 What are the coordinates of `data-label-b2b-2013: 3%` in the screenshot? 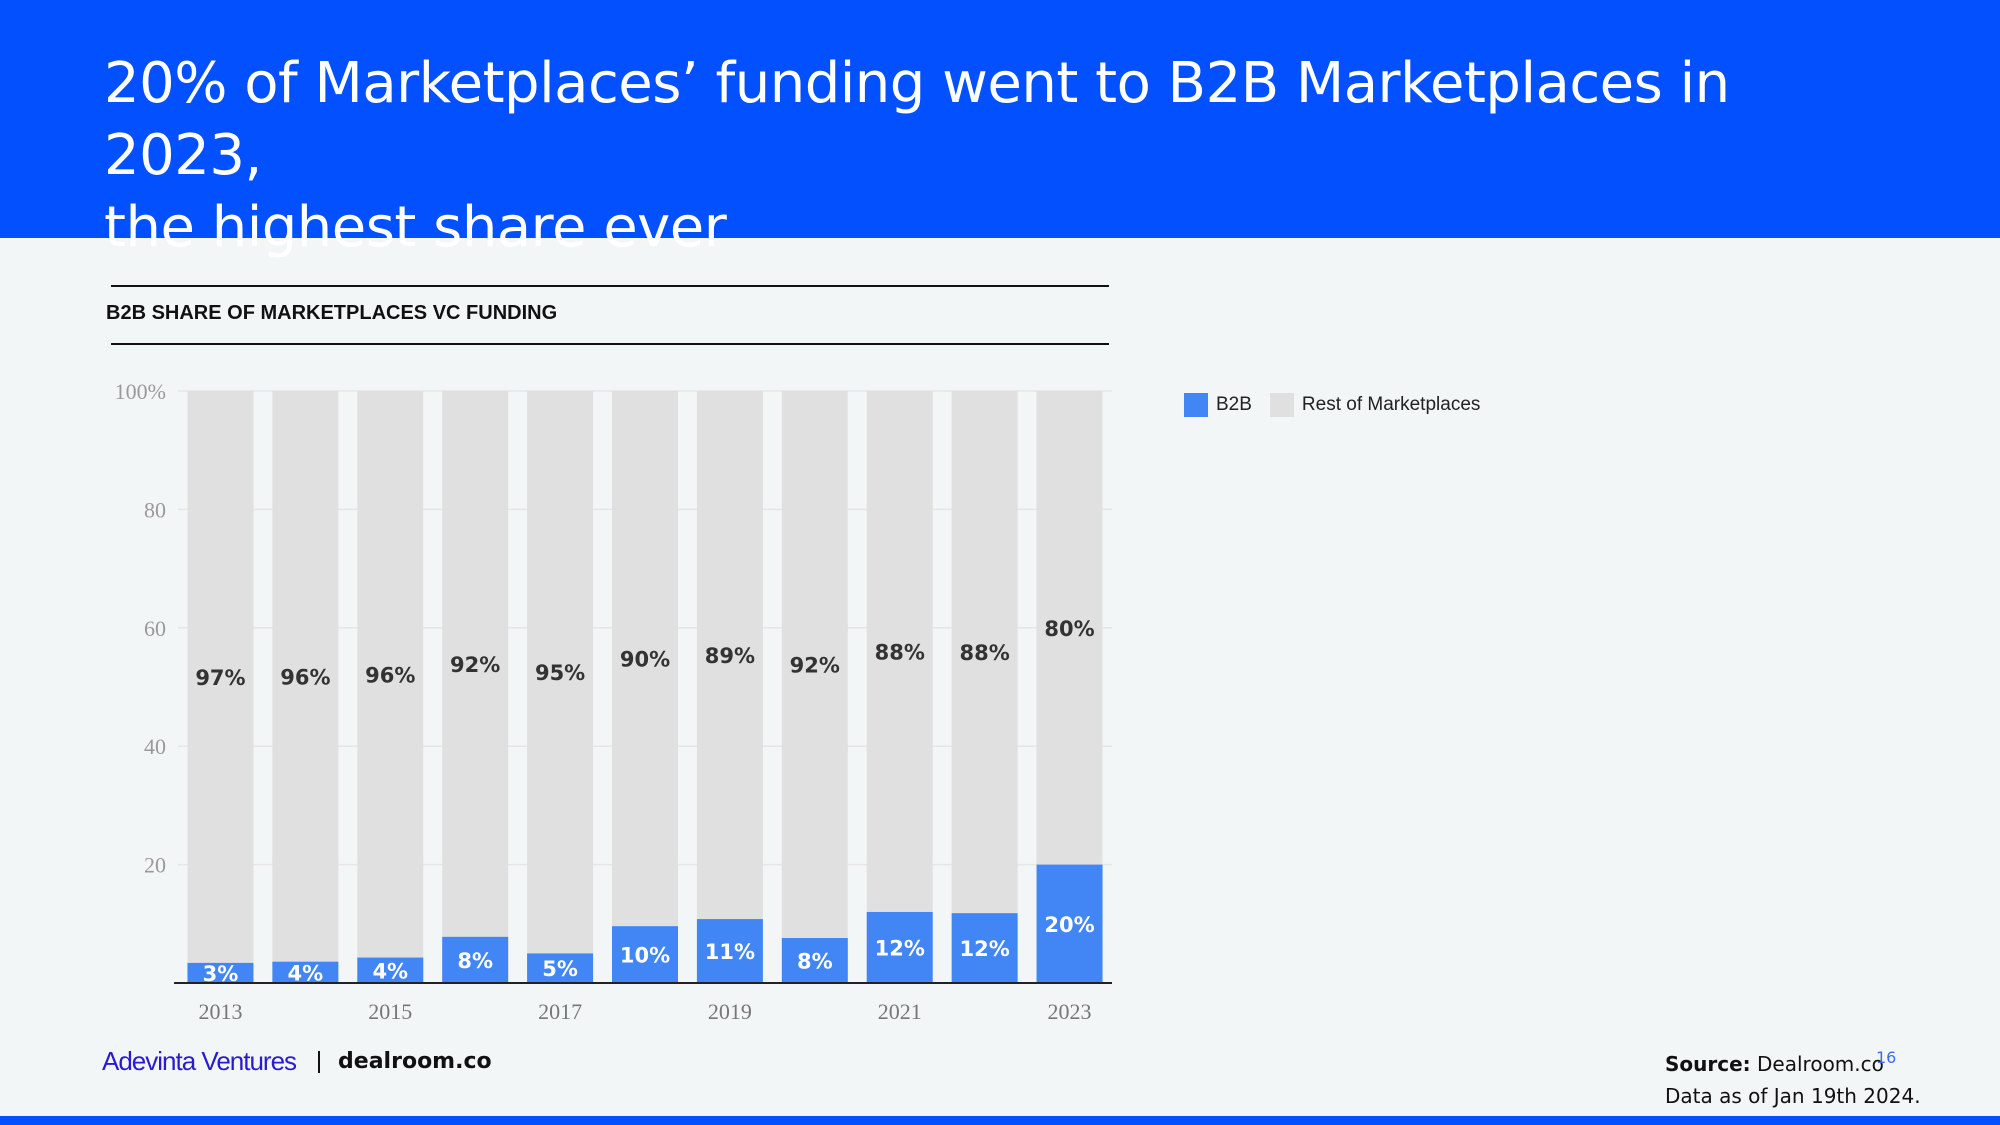 It's located at (221, 974).